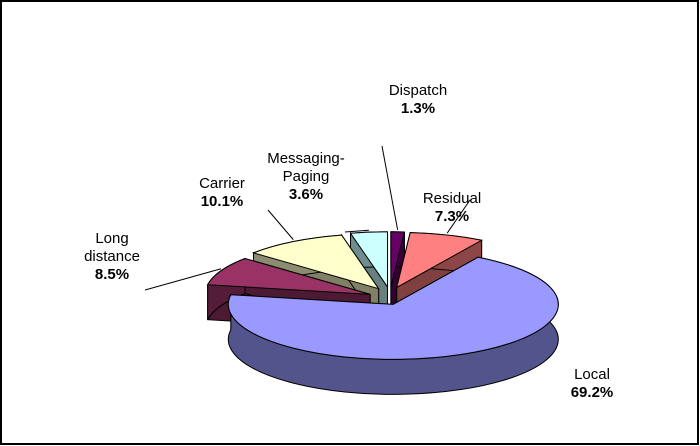  I want to click on category-label: Dispatch, so click(418, 90).